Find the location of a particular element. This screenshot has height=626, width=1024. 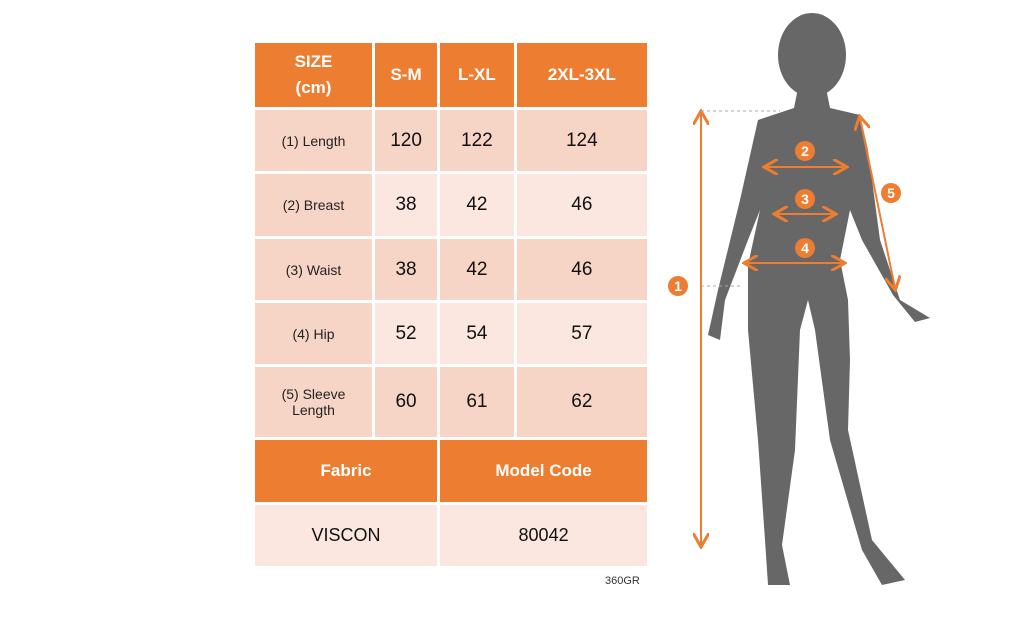

fabric-row: VISCON 80042 is located at coordinates (450, 535).